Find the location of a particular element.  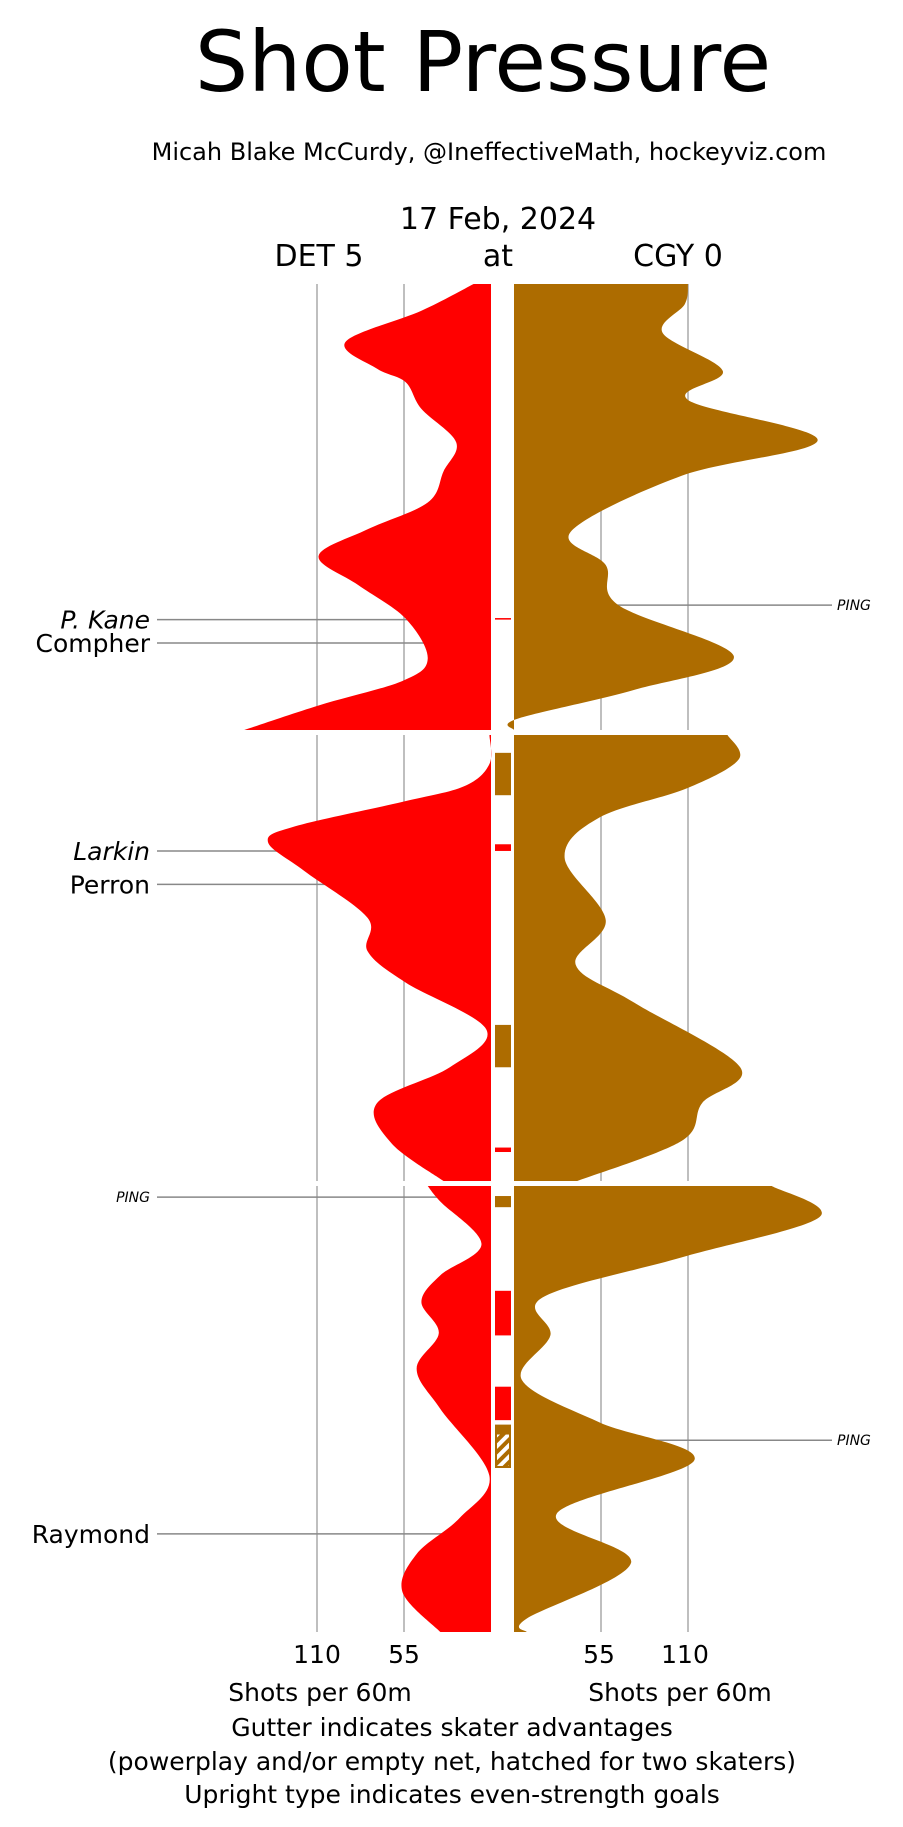

advantage-gutter is located at coordinates (503, 1043).